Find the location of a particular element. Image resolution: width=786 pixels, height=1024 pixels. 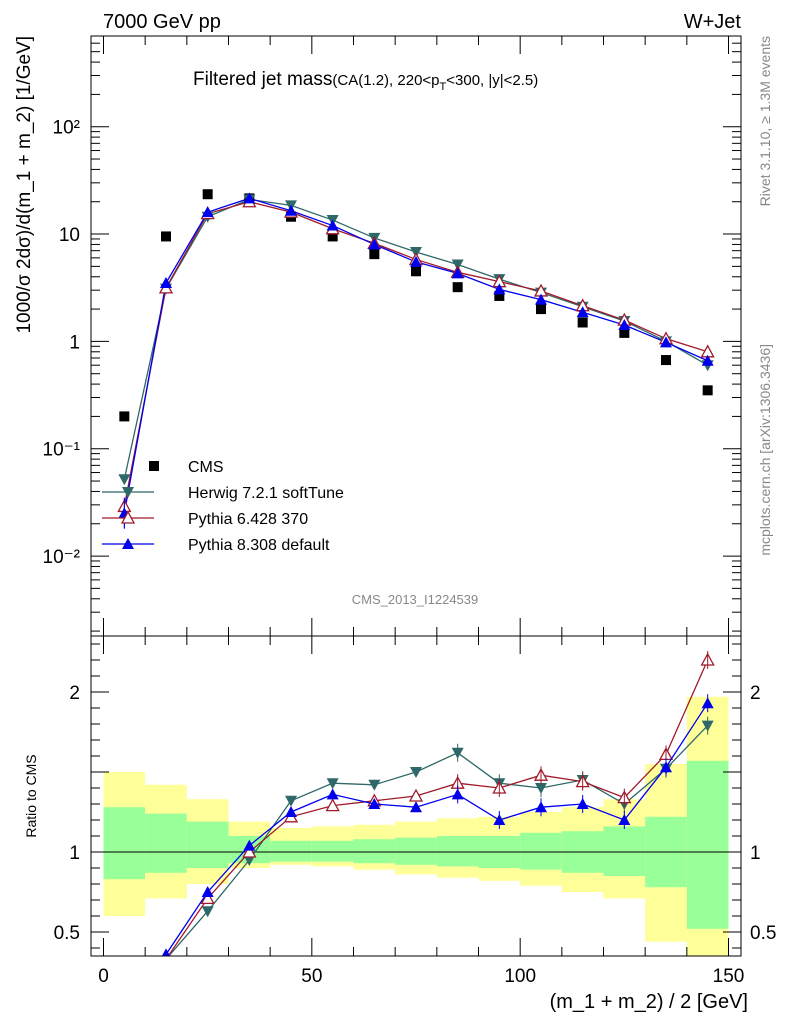

herwig-main-point is located at coordinates (124, 480).